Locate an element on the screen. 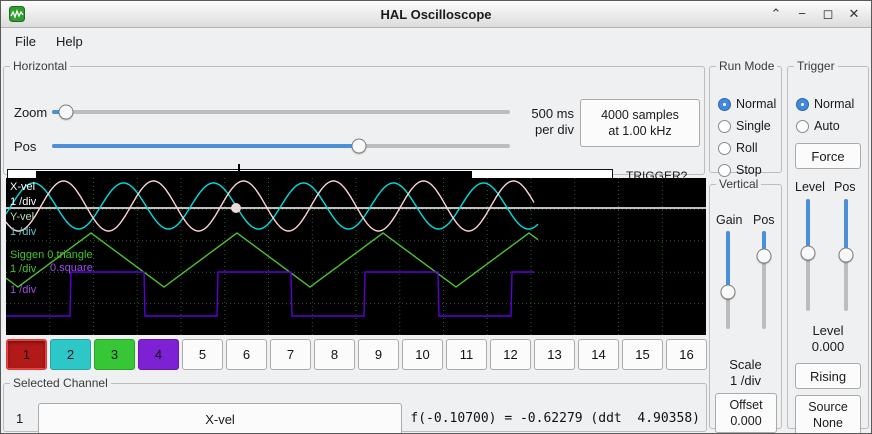 The image size is (872, 434). trigger-level-label: Level is located at coordinates (810, 187).